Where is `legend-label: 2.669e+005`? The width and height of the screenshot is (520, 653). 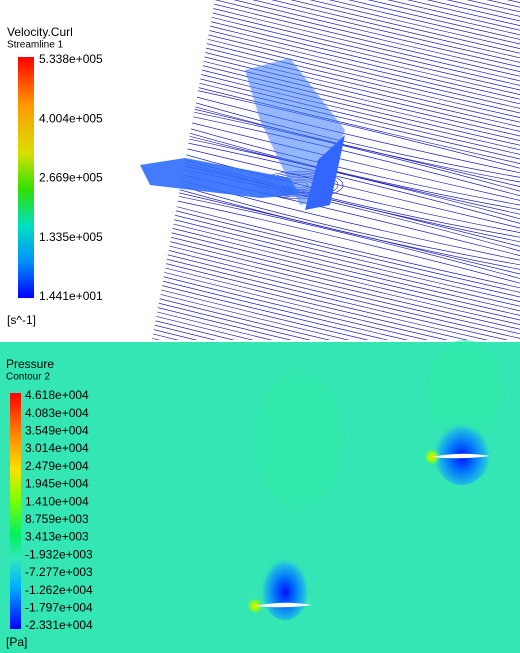 legend-label: 2.669e+005 is located at coordinates (71, 178).